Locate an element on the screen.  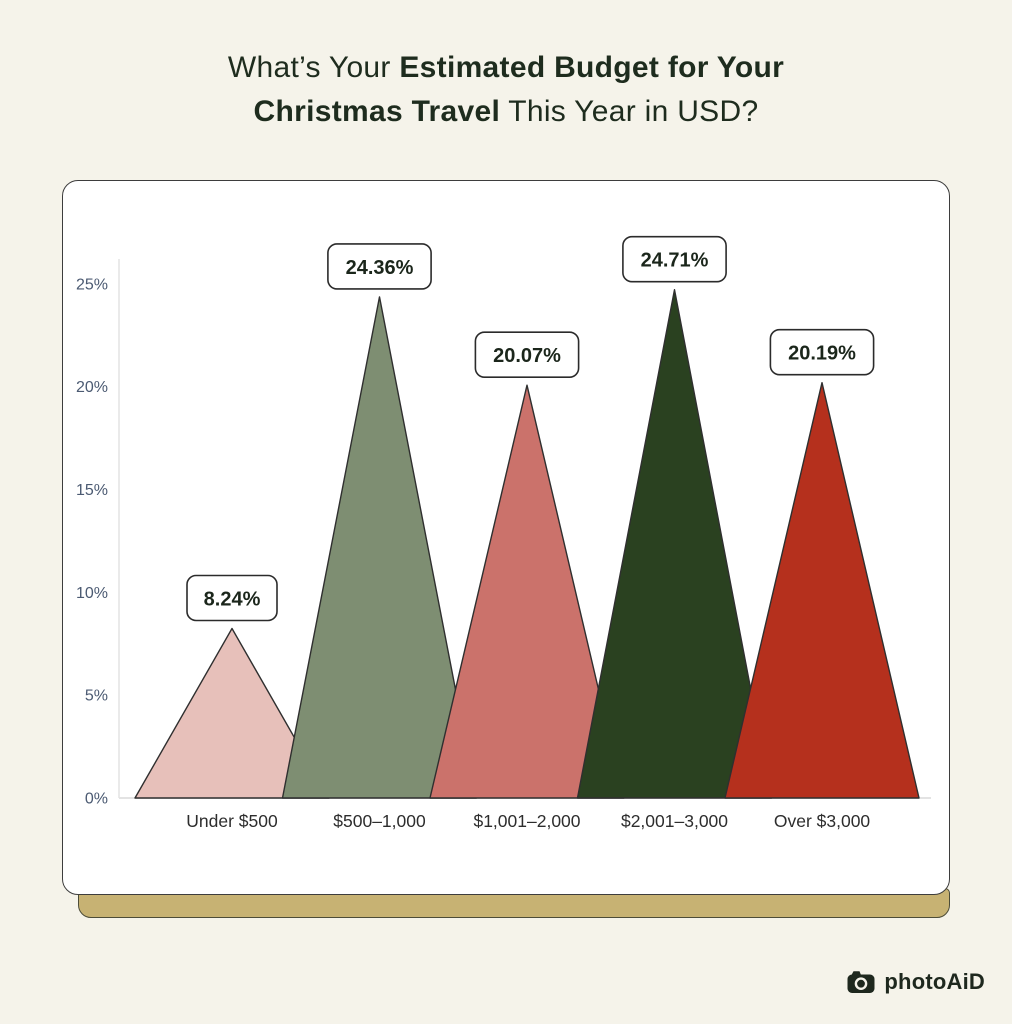
x-label-1-001-2-000: $1,001–2,000 is located at coordinates (526, 821).